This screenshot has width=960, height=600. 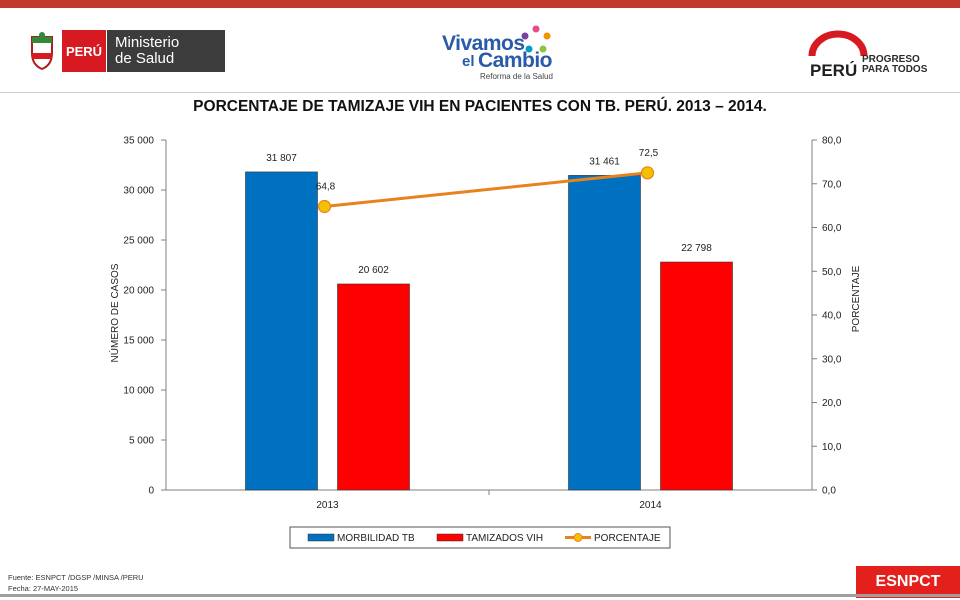 What do you see at coordinates (832, 447) in the screenshot?
I see `y2-tick-label: 10,0` at bounding box center [832, 447].